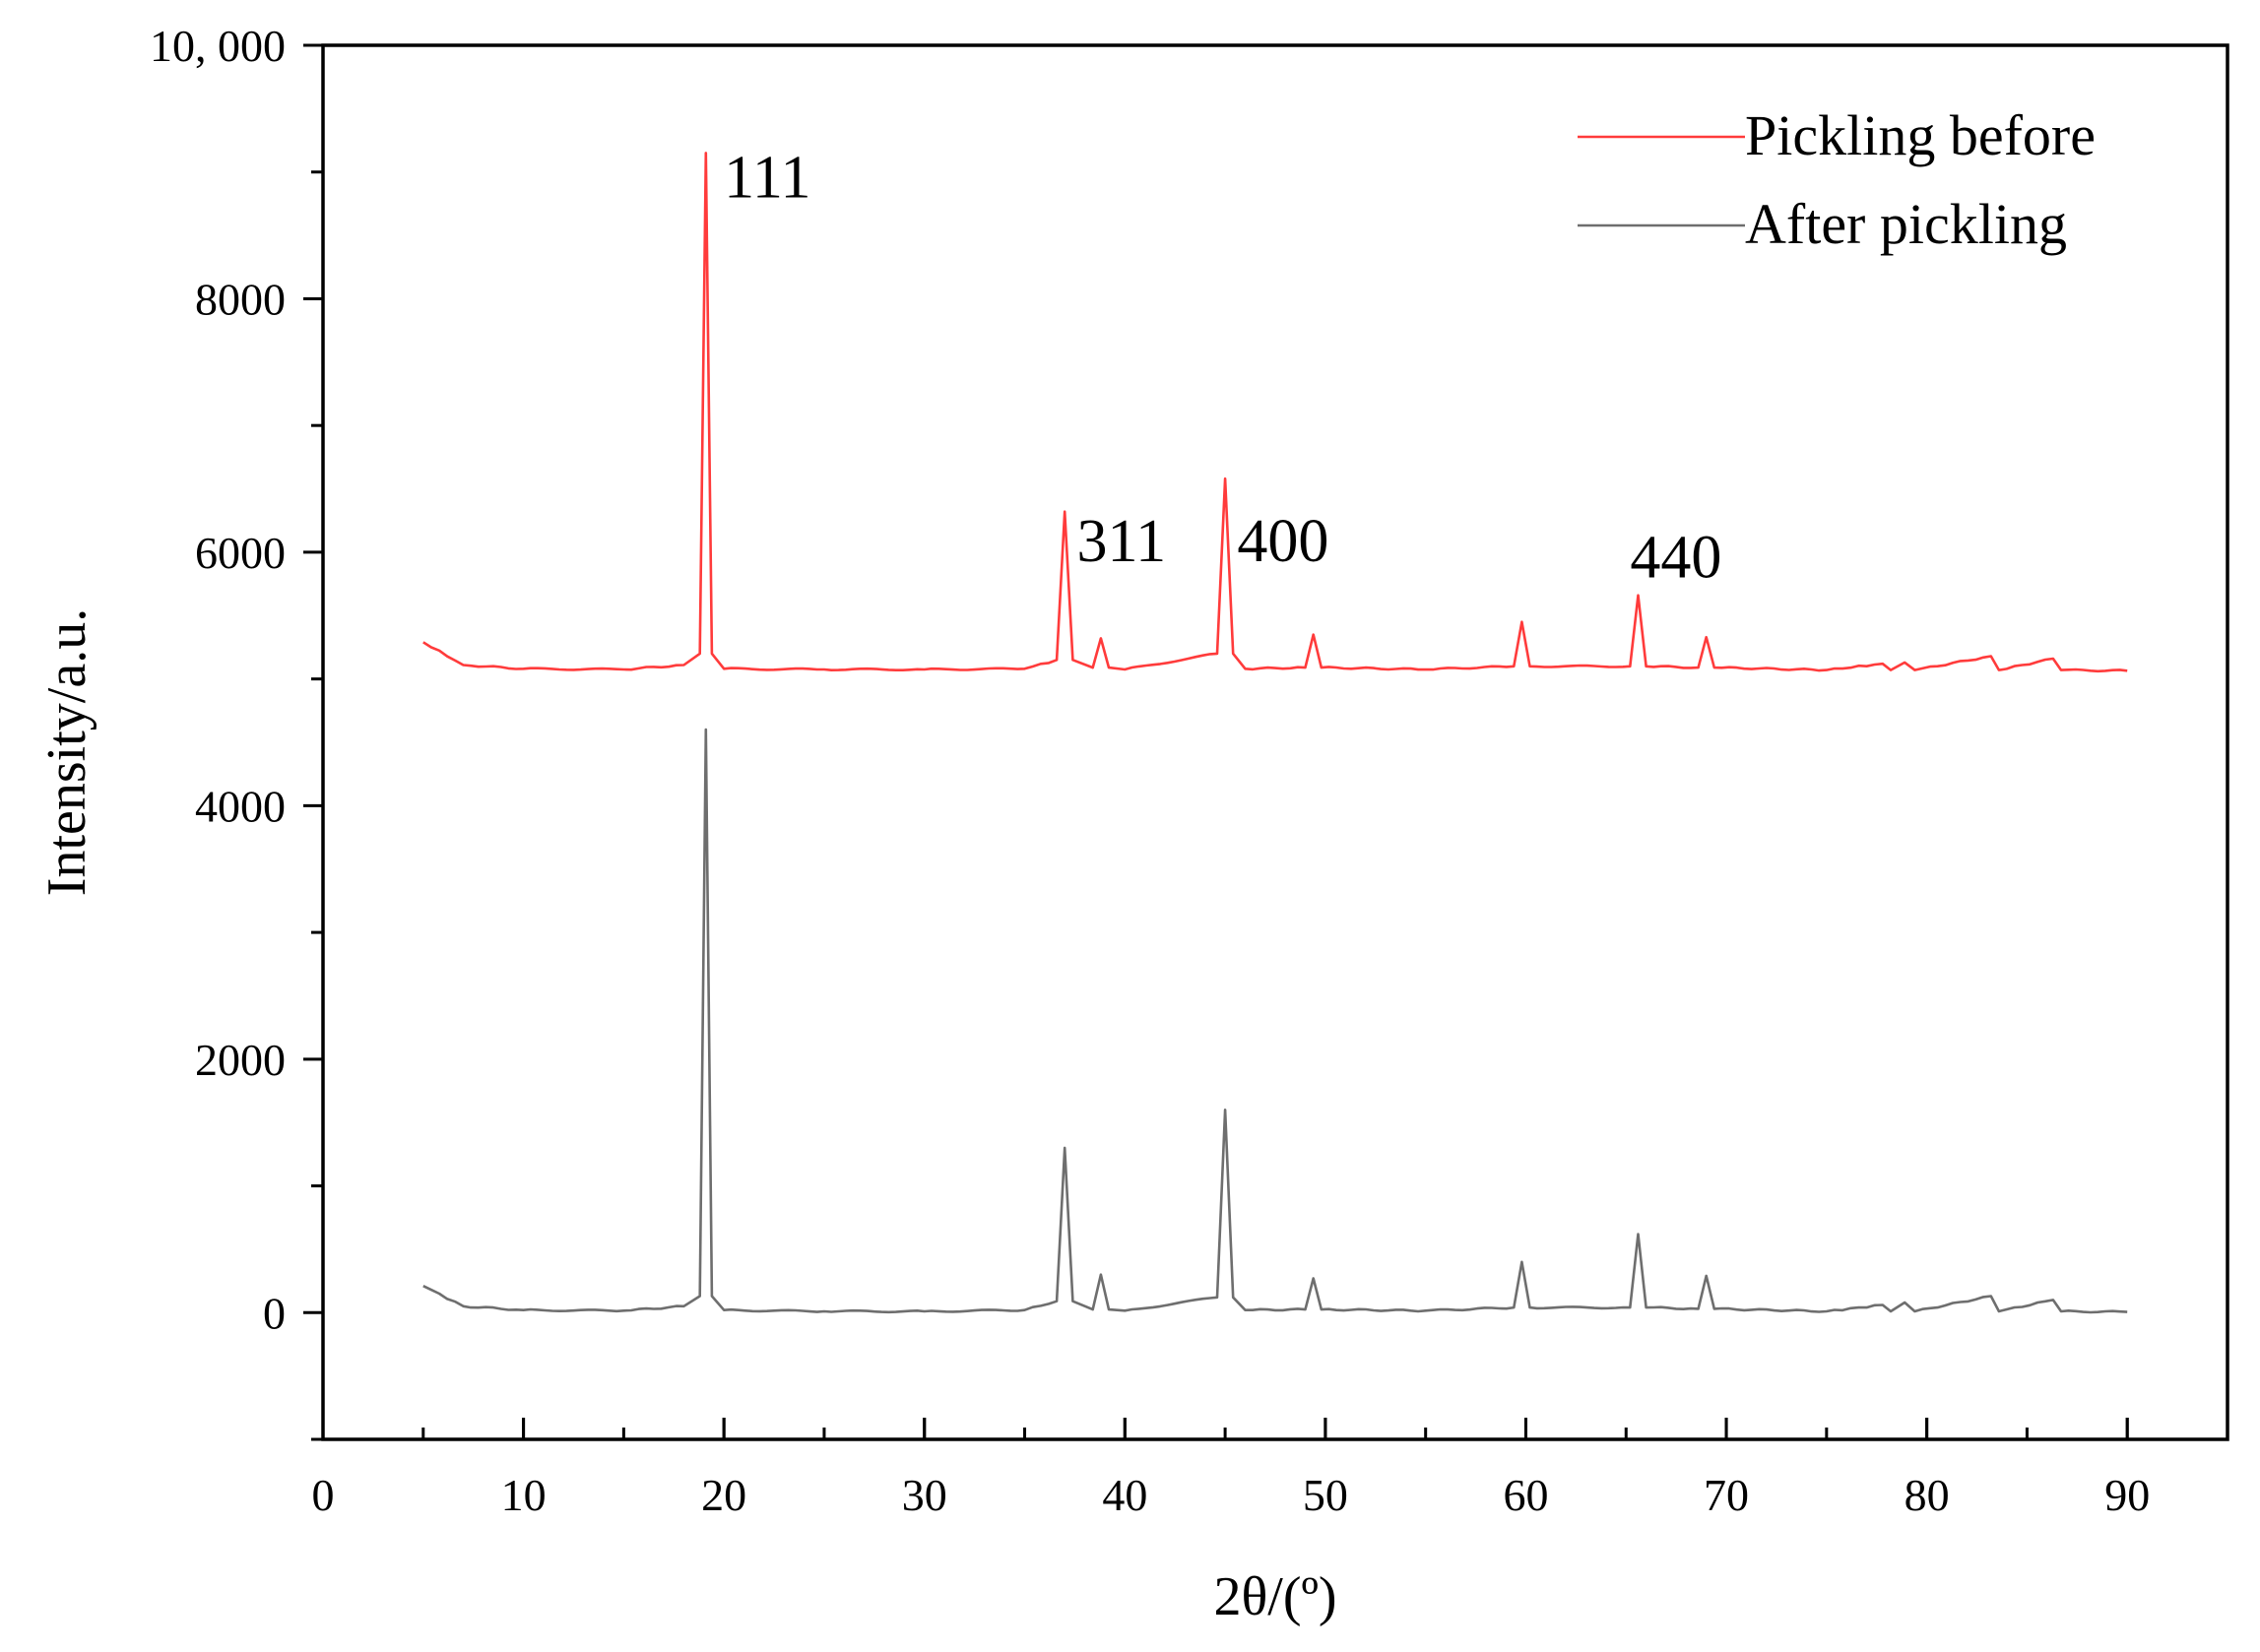 The image size is (2260, 1652). What do you see at coordinates (1906, 224) in the screenshot?
I see `legend-label-2: After pickling` at bounding box center [1906, 224].